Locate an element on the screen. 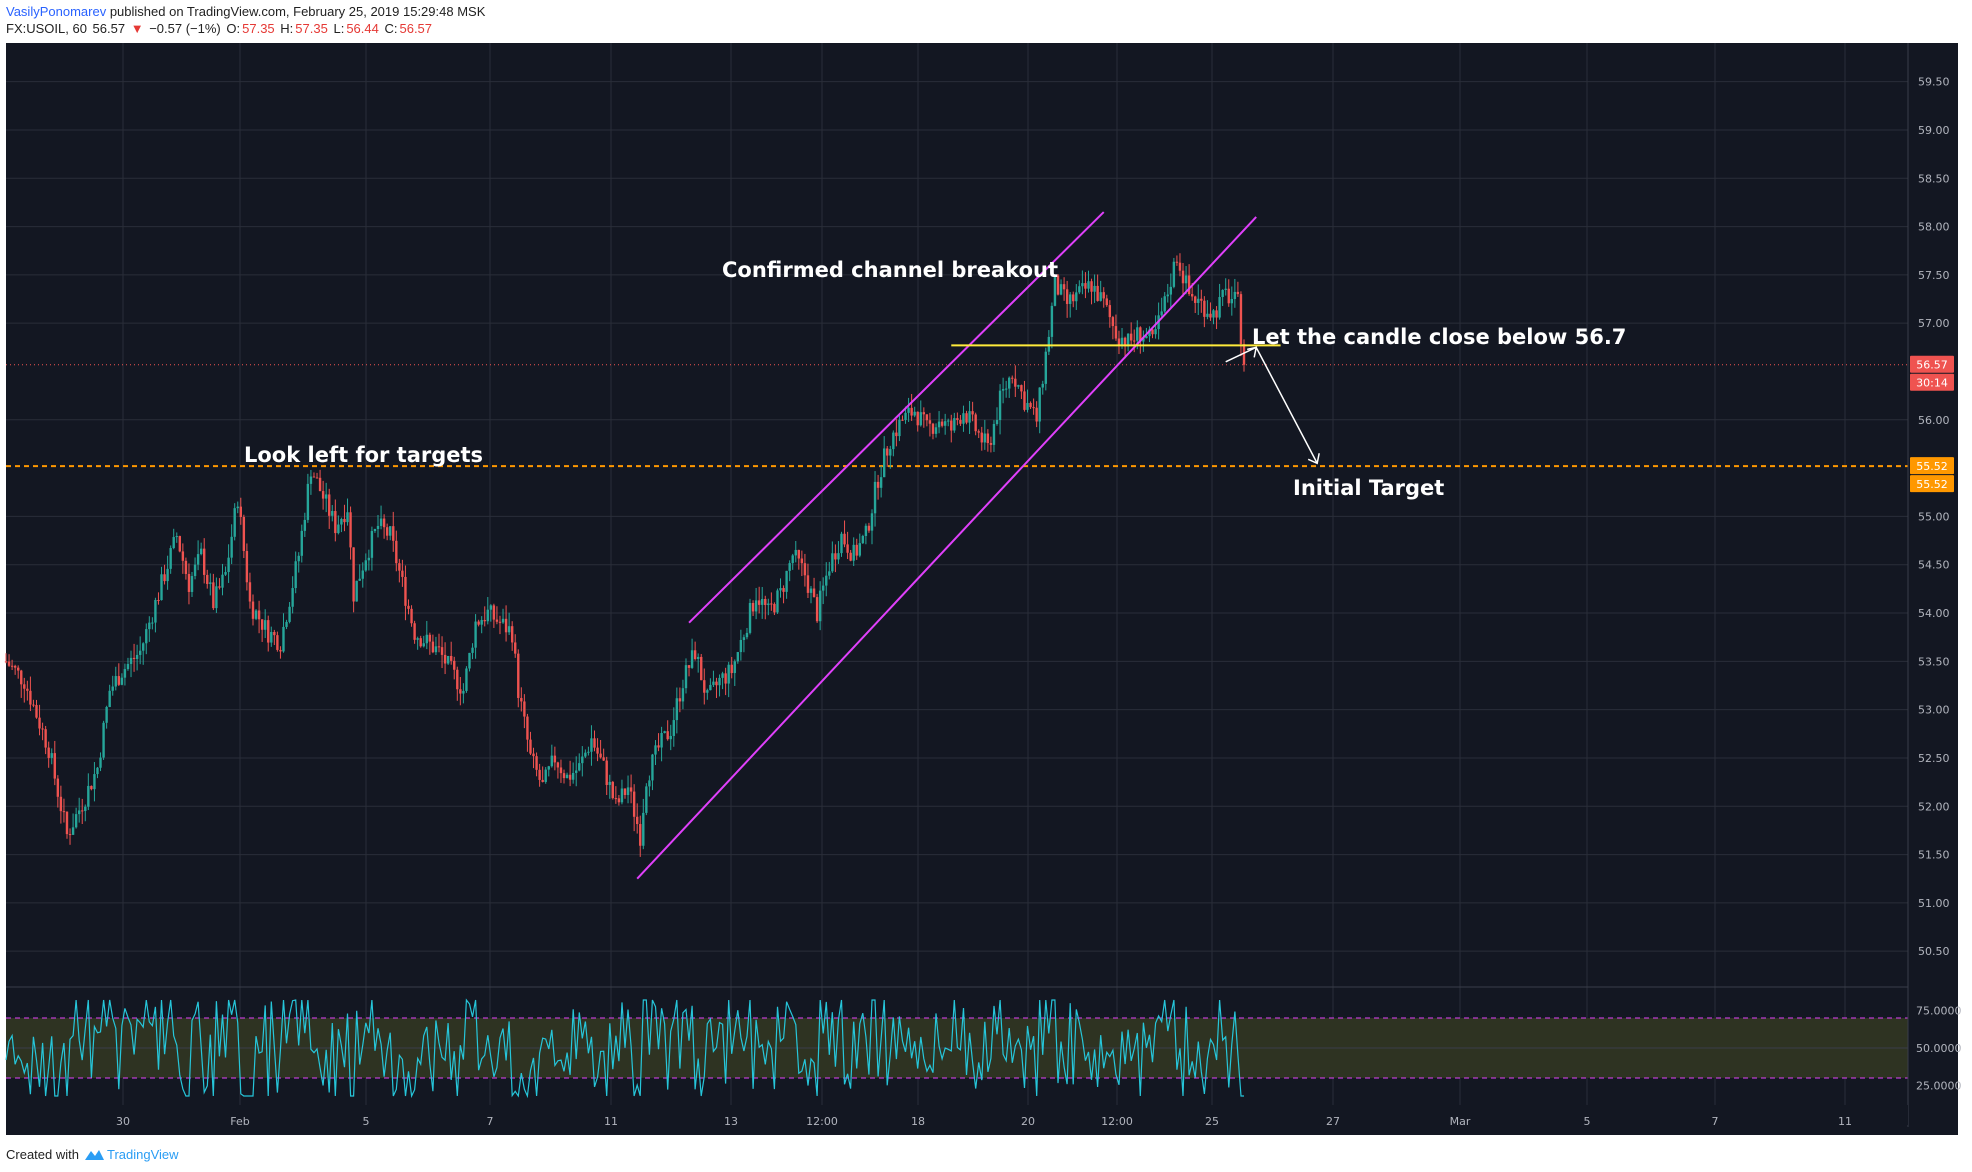  annotation-candle-close: Let the candle close below 56.7 is located at coordinates (1439, 337).